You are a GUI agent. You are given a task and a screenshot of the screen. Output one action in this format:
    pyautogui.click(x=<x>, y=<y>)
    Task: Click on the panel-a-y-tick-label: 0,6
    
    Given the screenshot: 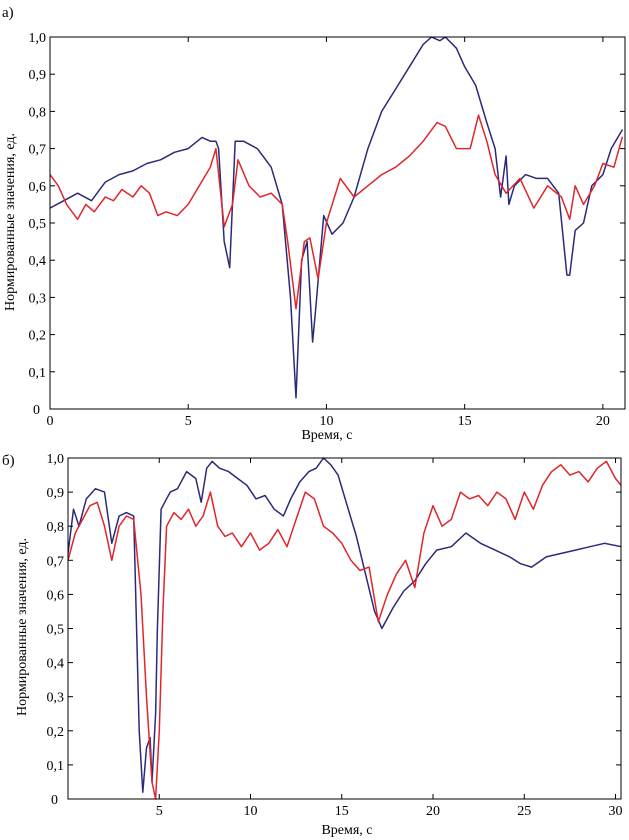 What is the action you would take?
    pyautogui.click(x=38, y=187)
    